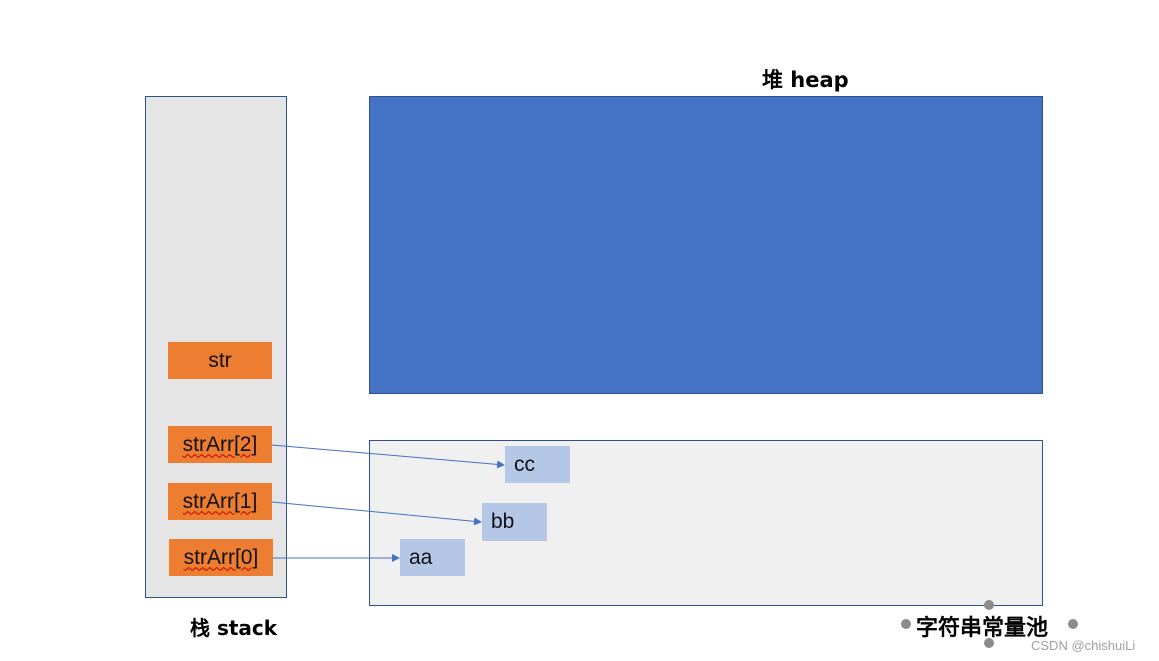  Describe the element at coordinates (234, 628) in the screenshot. I see `stack-title: 栈 stack` at that location.